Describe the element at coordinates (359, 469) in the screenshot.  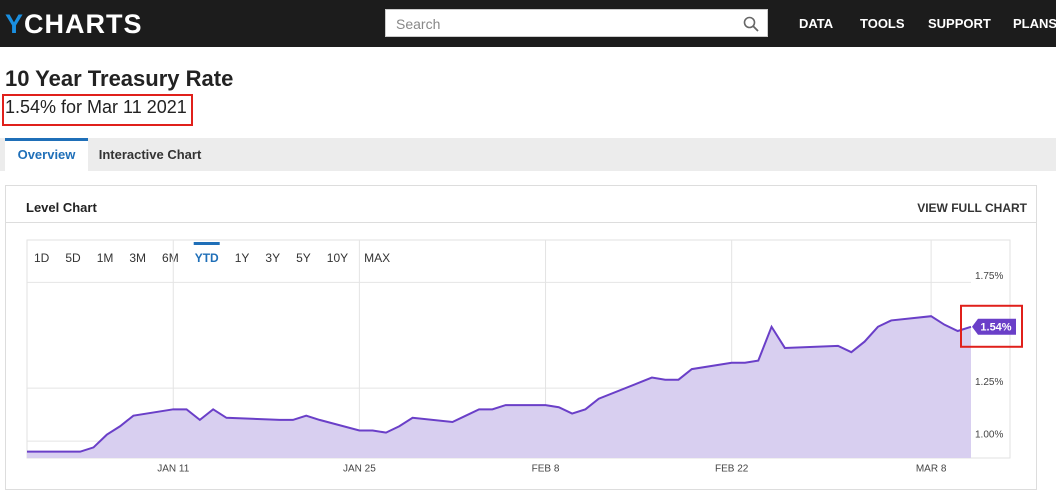
I see `x-tick-label: JAN 25` at that location.